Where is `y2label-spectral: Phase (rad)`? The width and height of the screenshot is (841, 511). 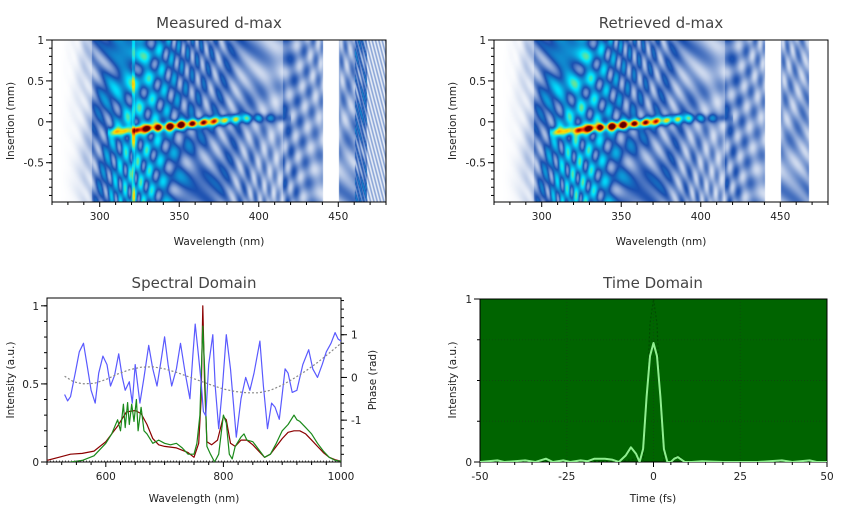
y2label-spectral: Phase (rad) is located at coordinates (373, 380).